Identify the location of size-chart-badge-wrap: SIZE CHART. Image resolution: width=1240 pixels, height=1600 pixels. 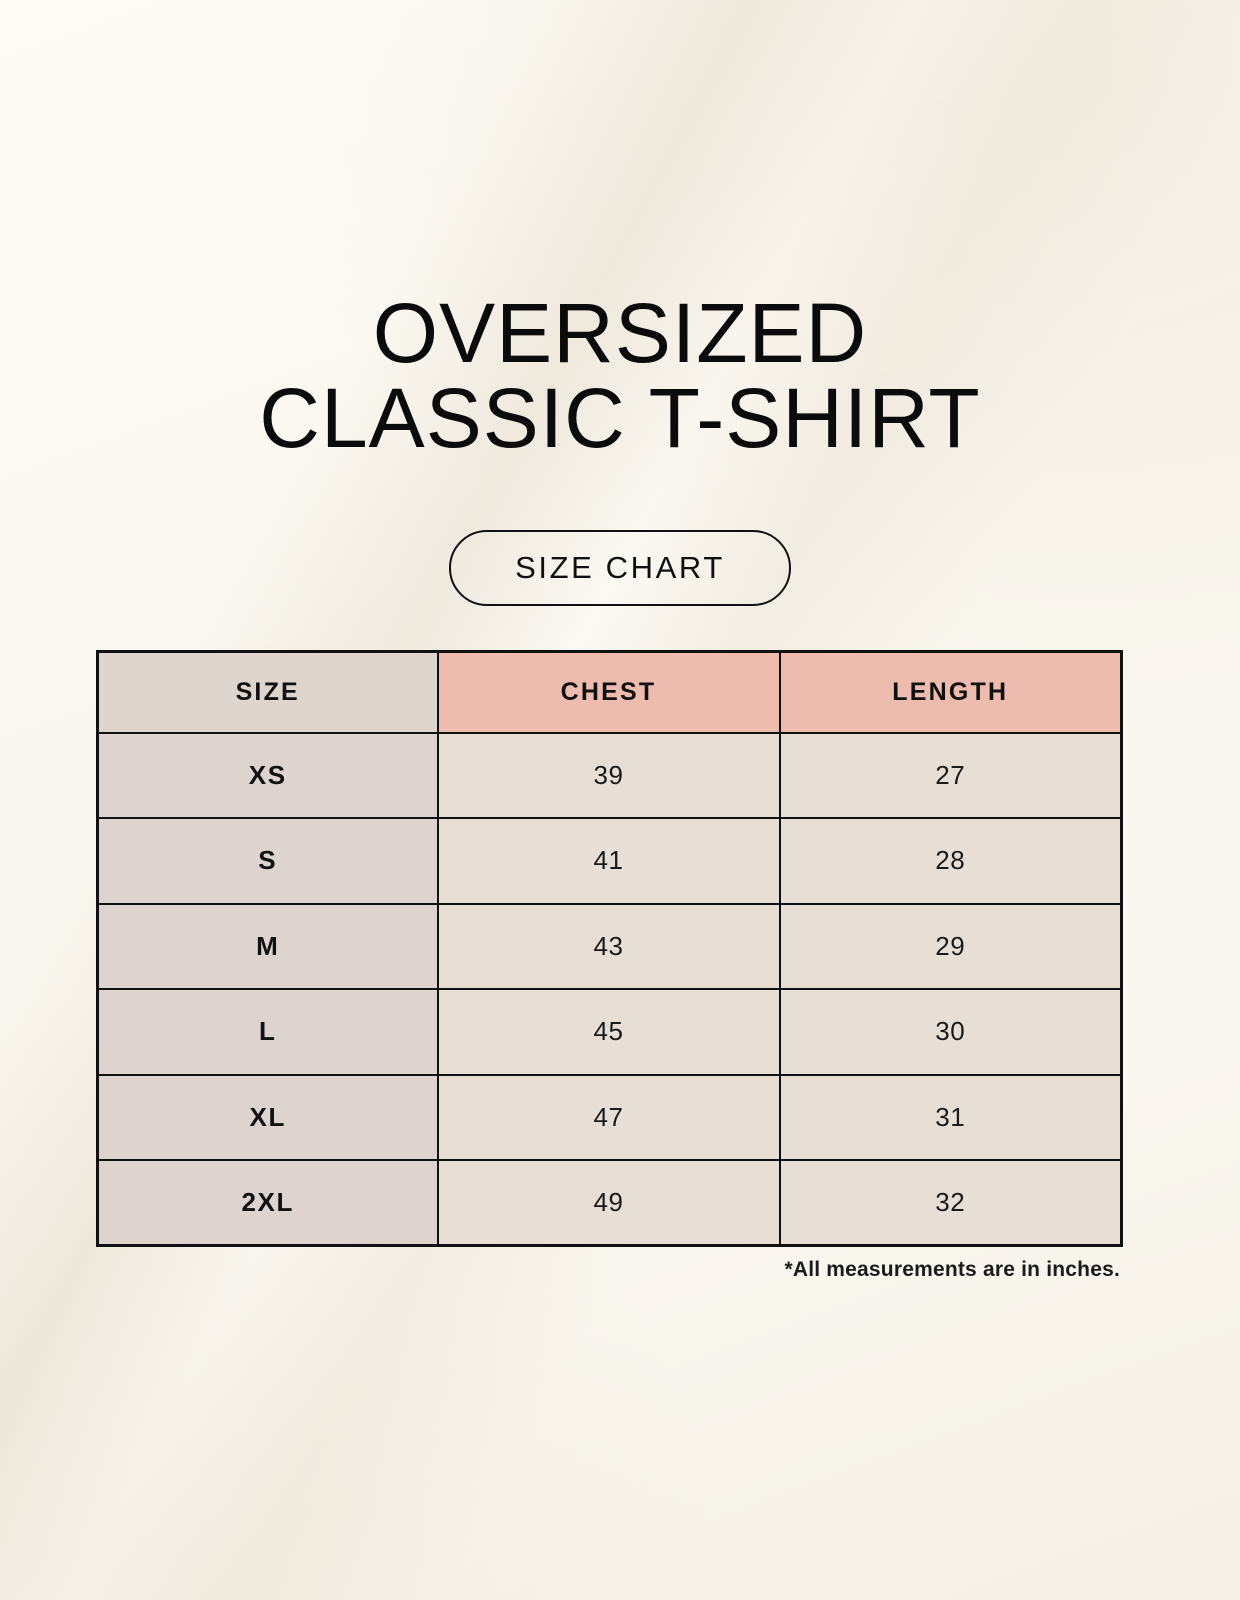
(620, 568).